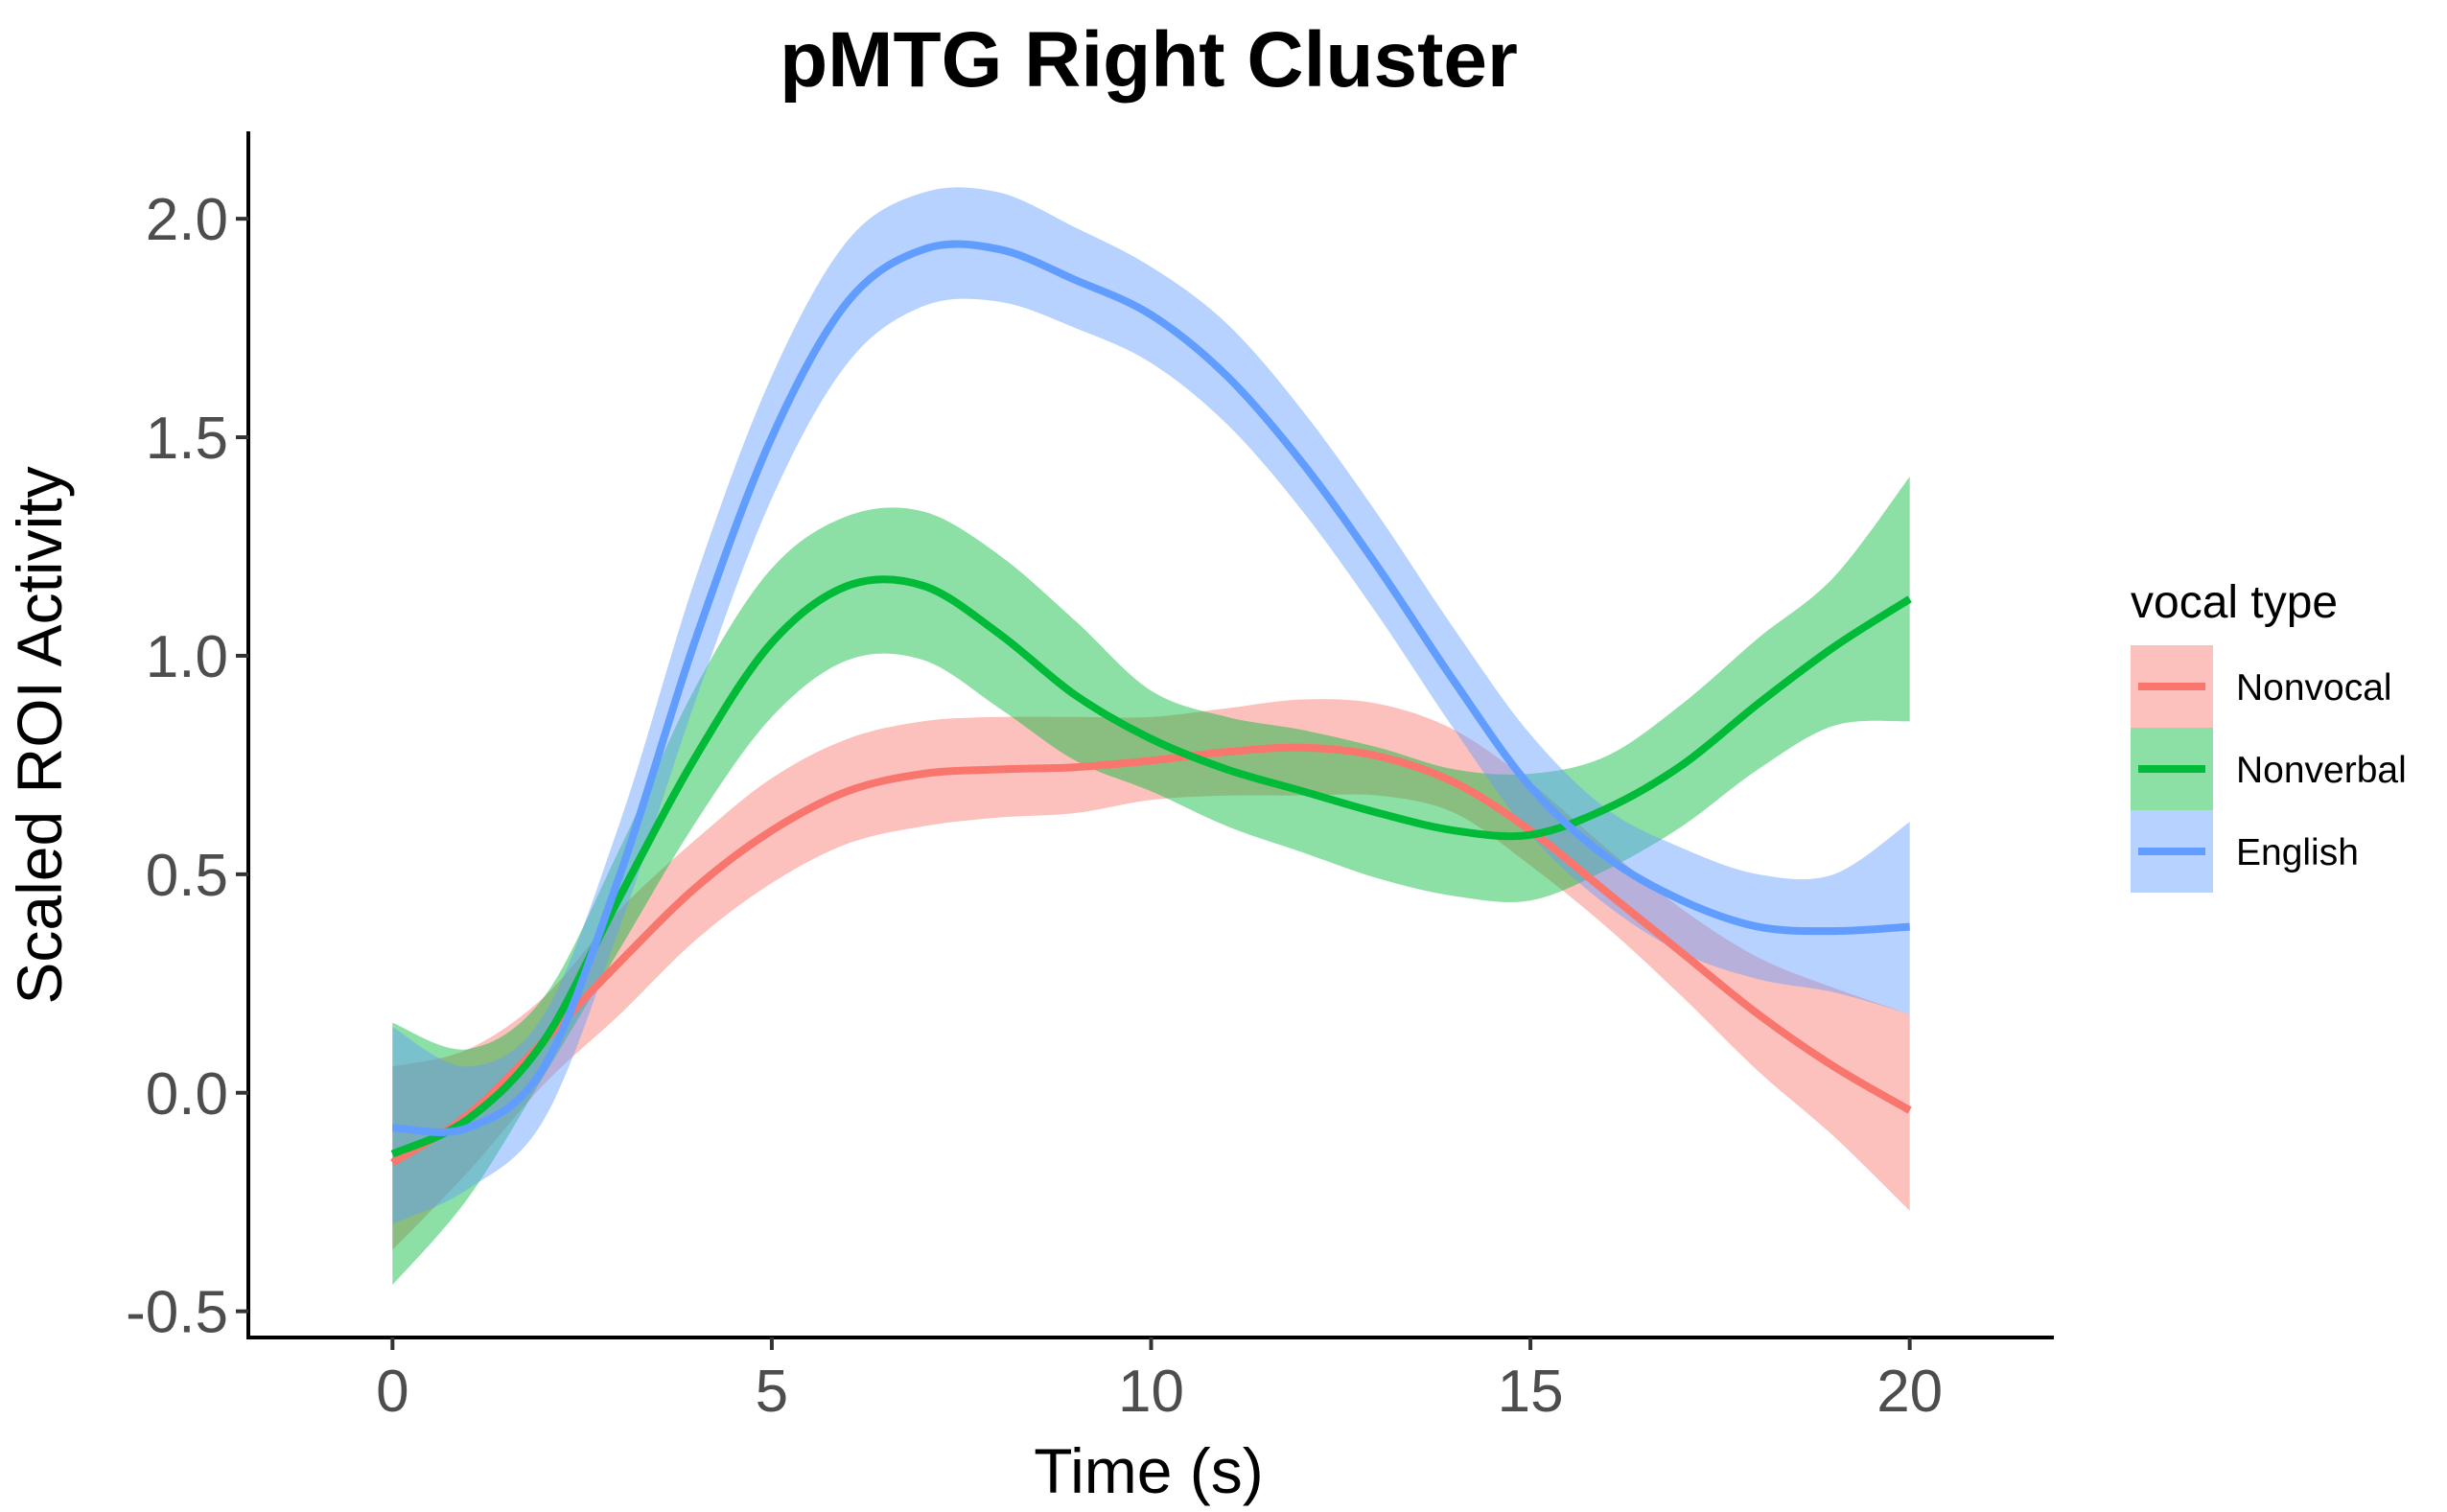  I want to click on x-axis-ticks: 0 5 10 15 20, so click(1160, 1381).